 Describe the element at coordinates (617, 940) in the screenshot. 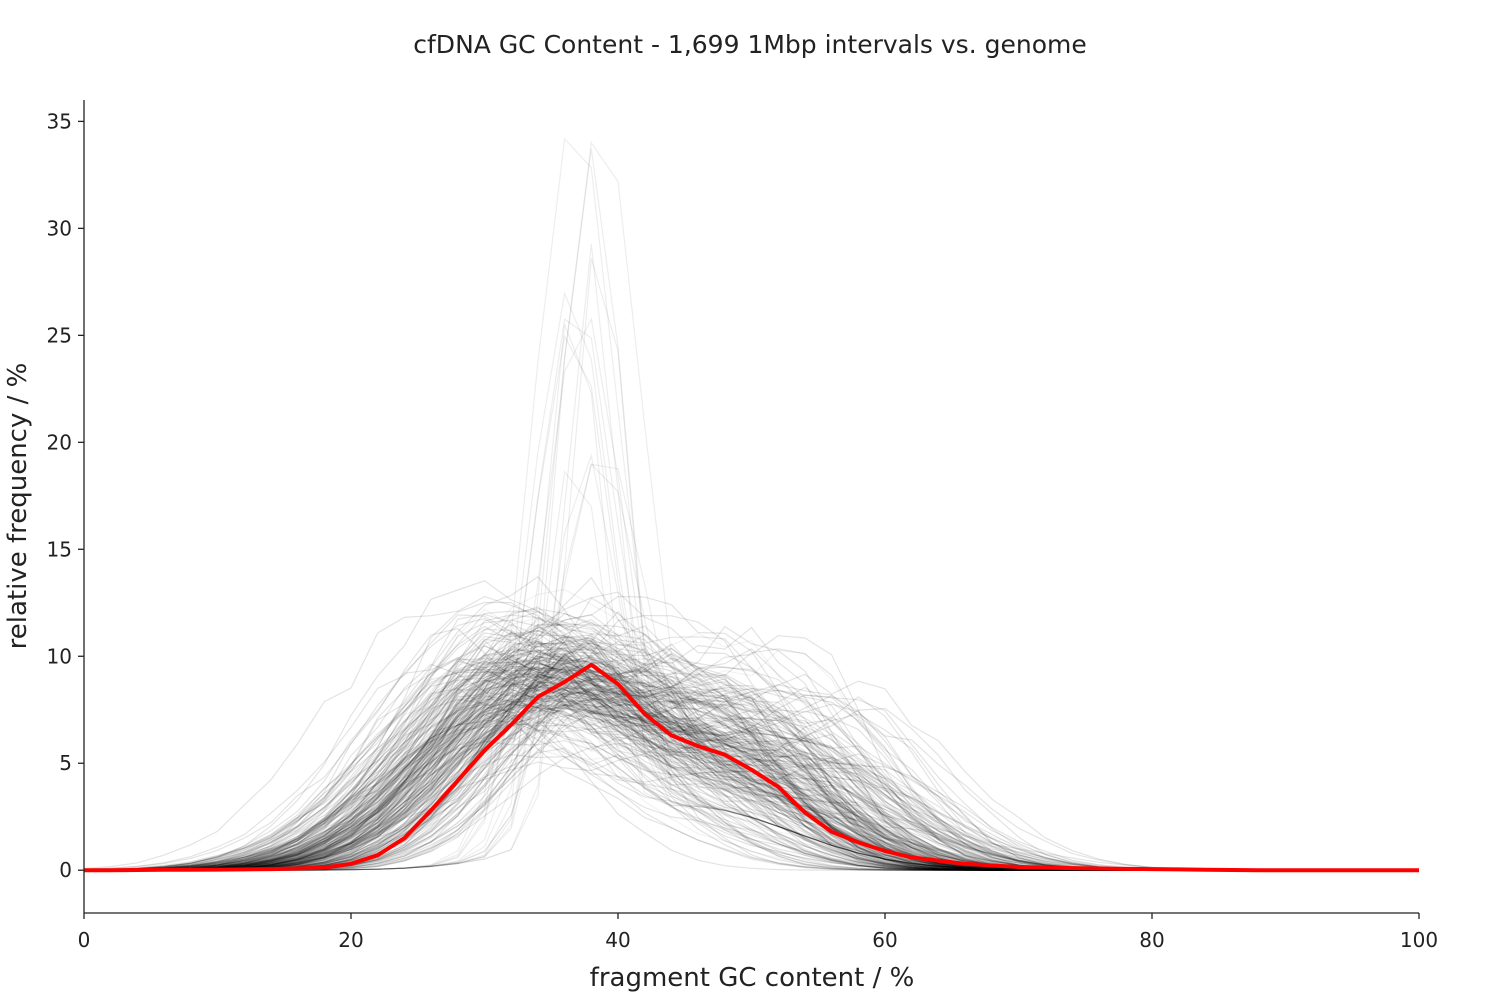

I see `x-tick-label: 40` at that location.